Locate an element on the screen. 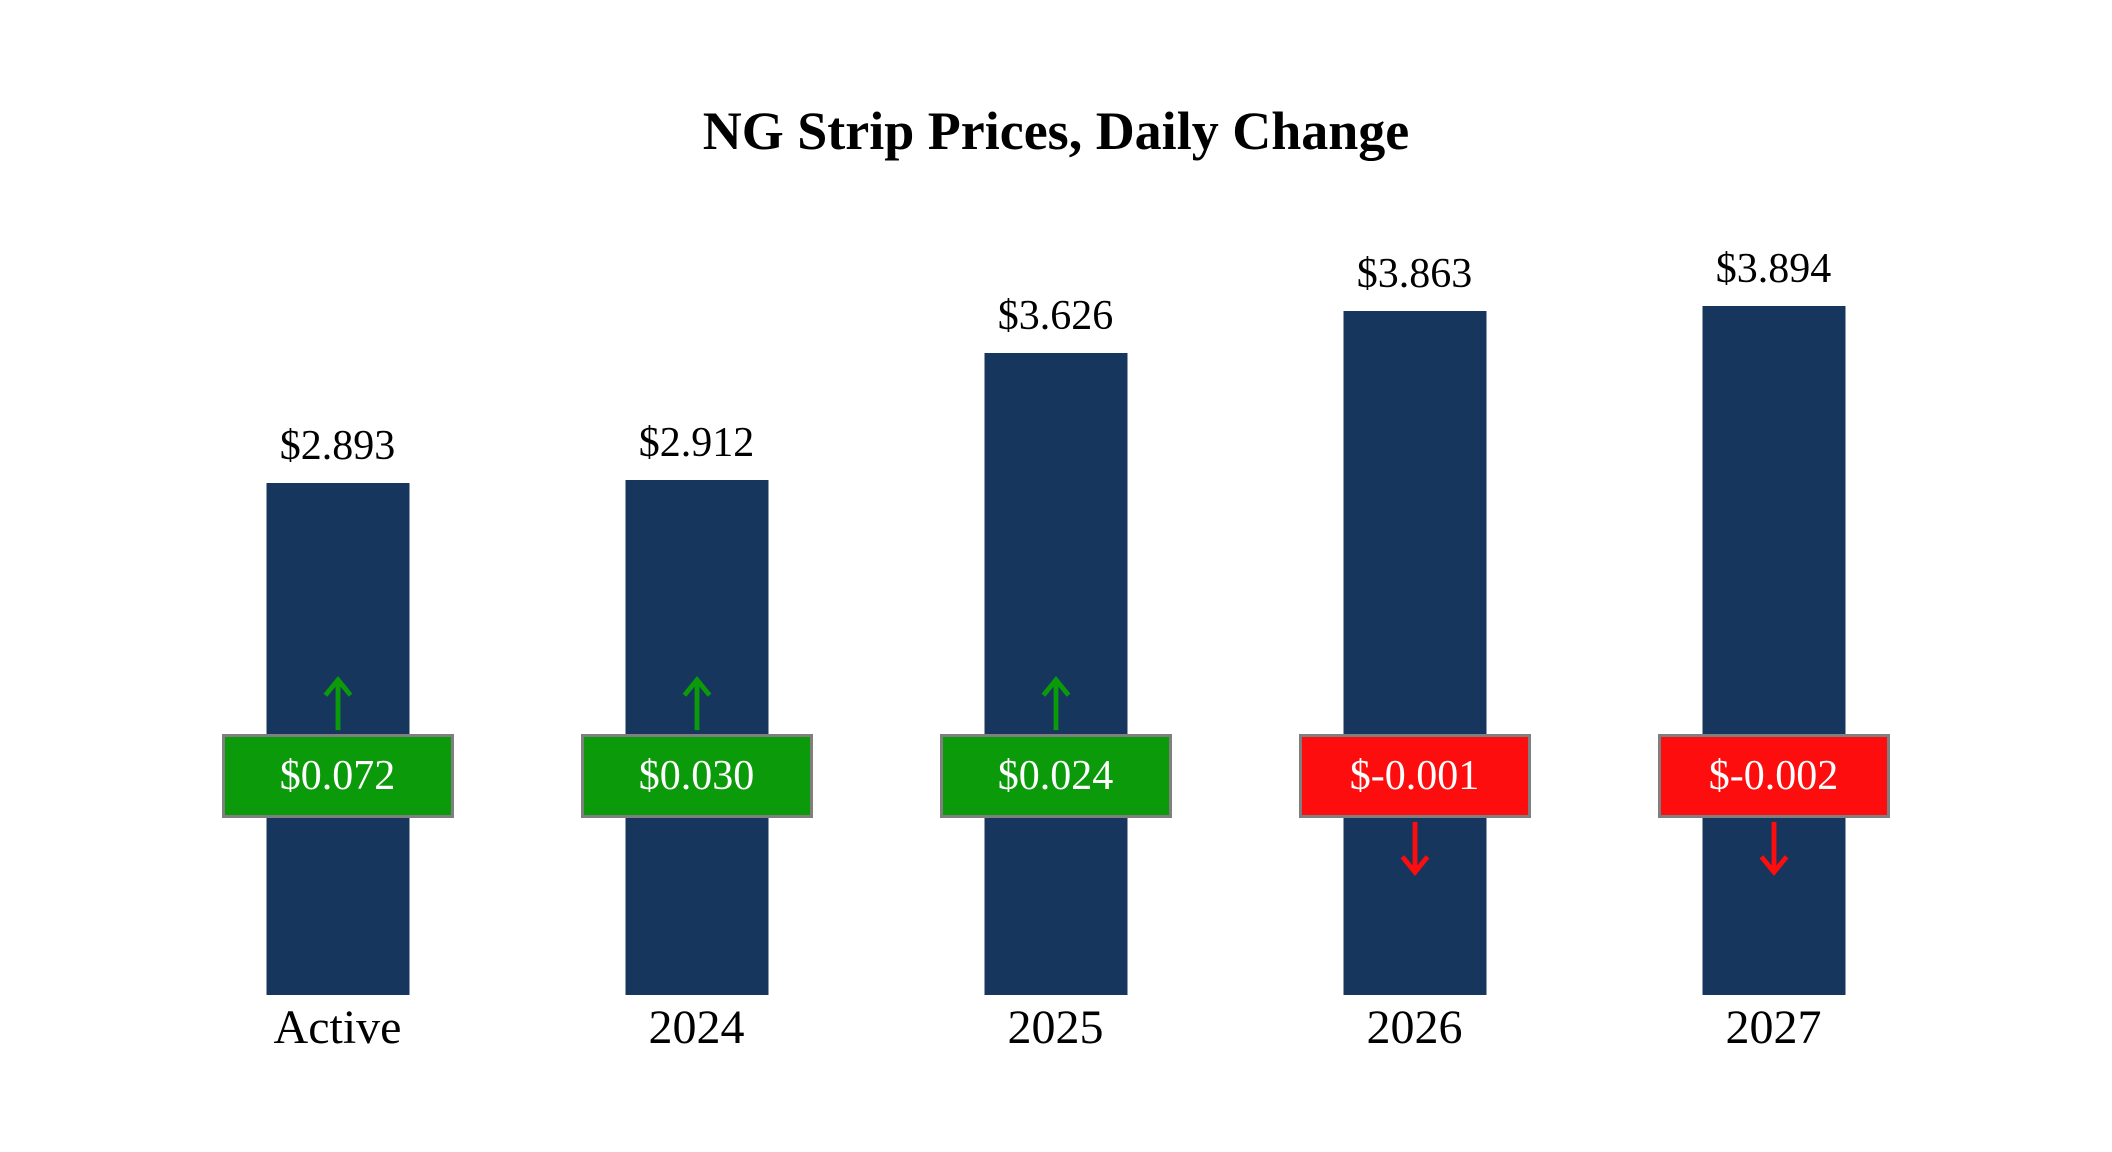 The image size is (2112, 1152). change-value: $0.072 is located at coordinates (337, 776).